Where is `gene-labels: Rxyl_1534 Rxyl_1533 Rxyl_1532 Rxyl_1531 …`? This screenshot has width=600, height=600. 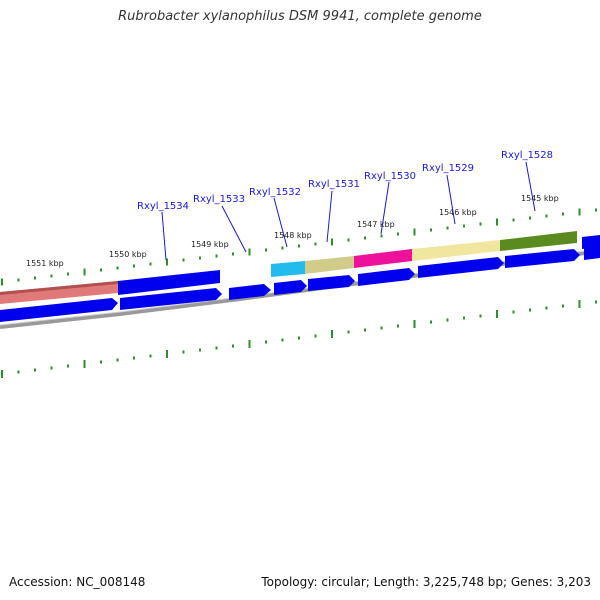 gene-labels: Rxyl_1534 Rxyl_1533 Rxyl_1532 Rxyl_1531 … is located at coordinates (345, 181).